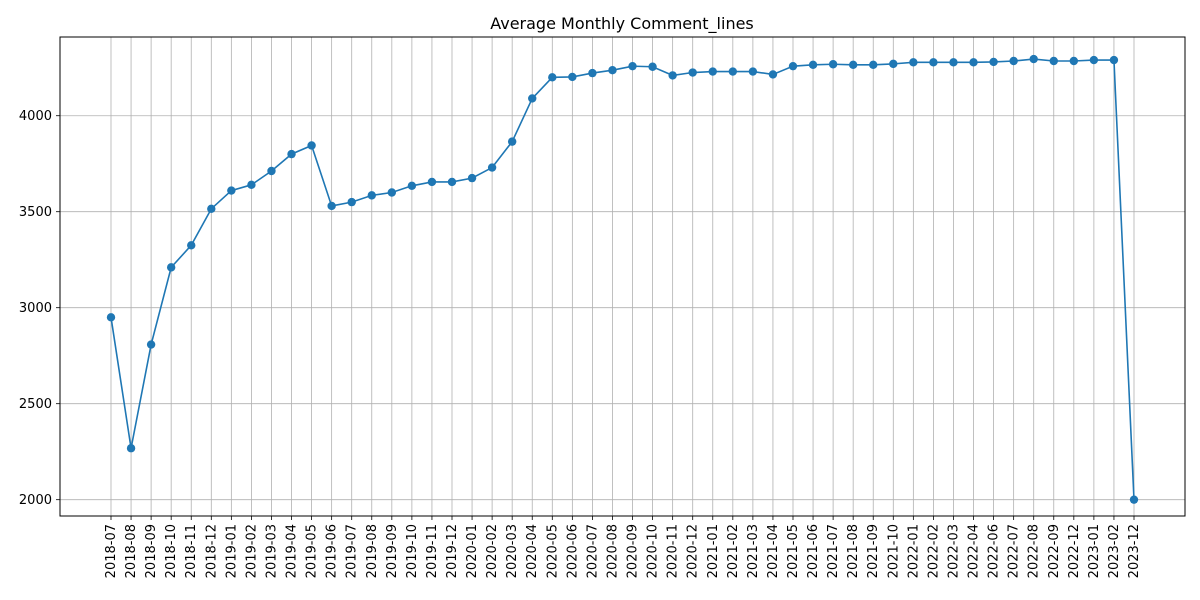 This screenshot has height=600, width=1200. I want to click on x-tick-label: 2021-10, so click(893, 551).